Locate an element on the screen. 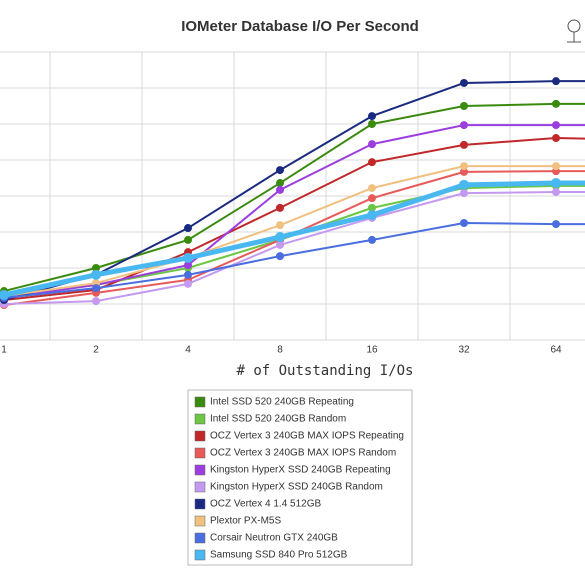 The height and width of the screenshot is (585, 585). legend-label: OCZ Vertex 4 1.4 512GB is located at coordinates (265, 504).